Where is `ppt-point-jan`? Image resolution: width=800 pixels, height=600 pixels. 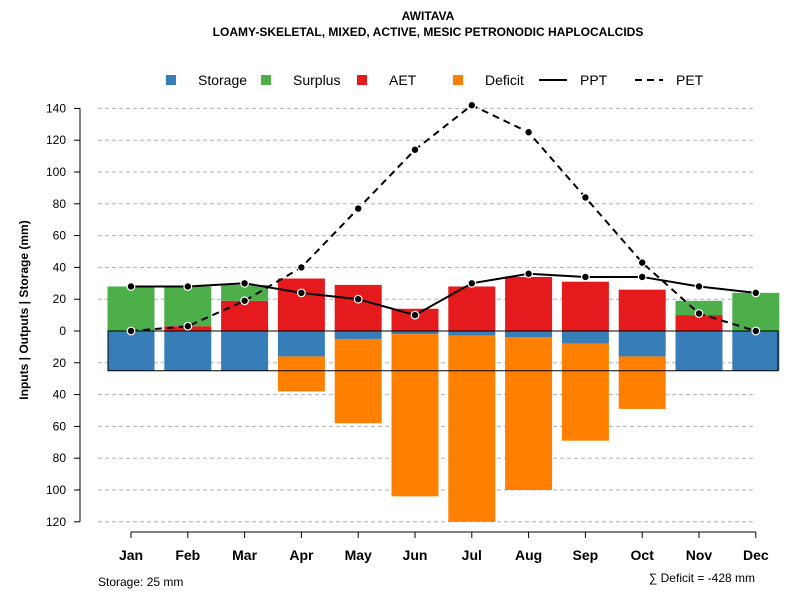
ppt-point-jan is located at coordinates (131, 286).